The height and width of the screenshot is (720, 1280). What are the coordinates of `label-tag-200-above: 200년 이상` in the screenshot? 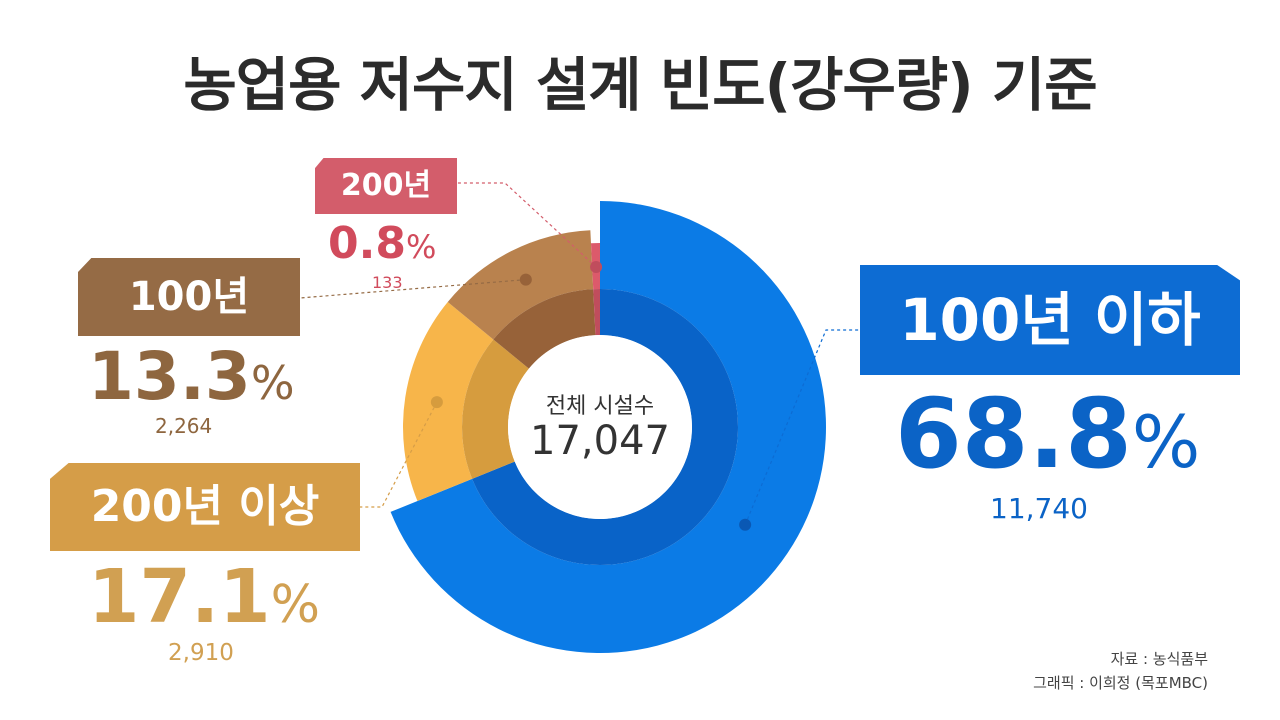 It's located at (205, 507).